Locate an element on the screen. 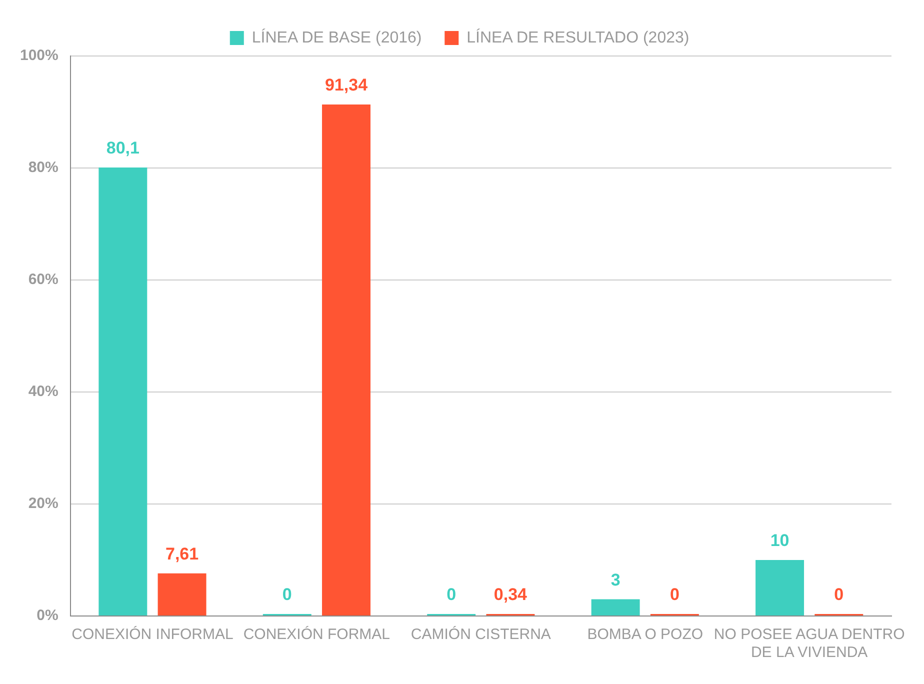 The image size is (924, 684). y-tick-label: 80% is located at coordinates (43, 167).